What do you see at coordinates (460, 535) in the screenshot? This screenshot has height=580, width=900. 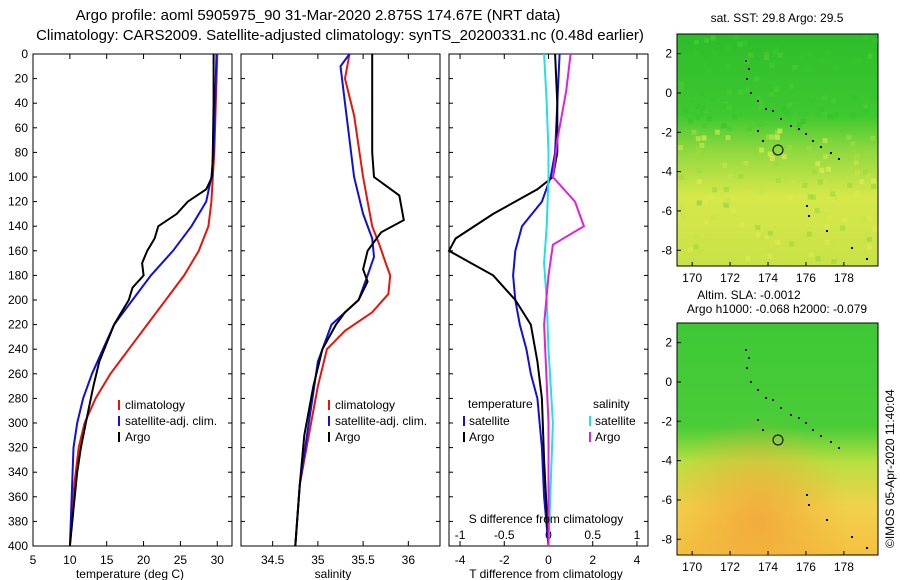 I see `s-tick-label: -1` at bounding box center [460, 535].